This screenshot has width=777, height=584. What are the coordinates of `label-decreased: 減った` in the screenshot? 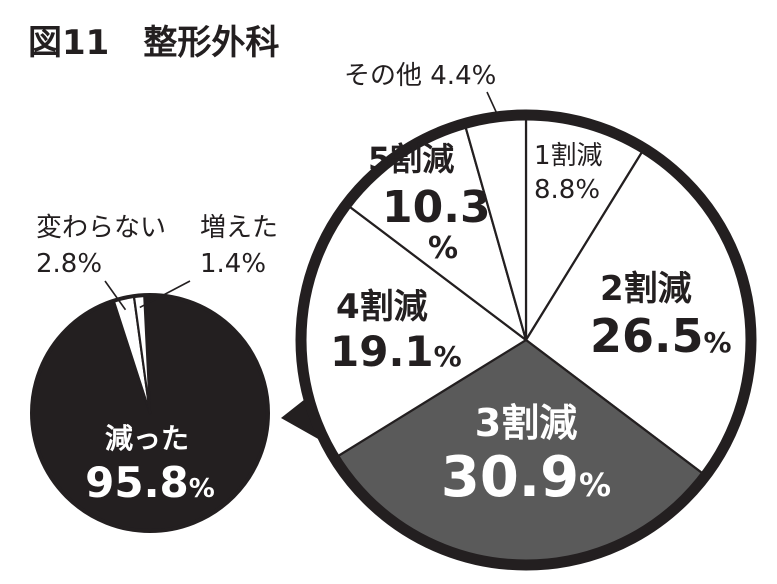 It's located at (147, 438).